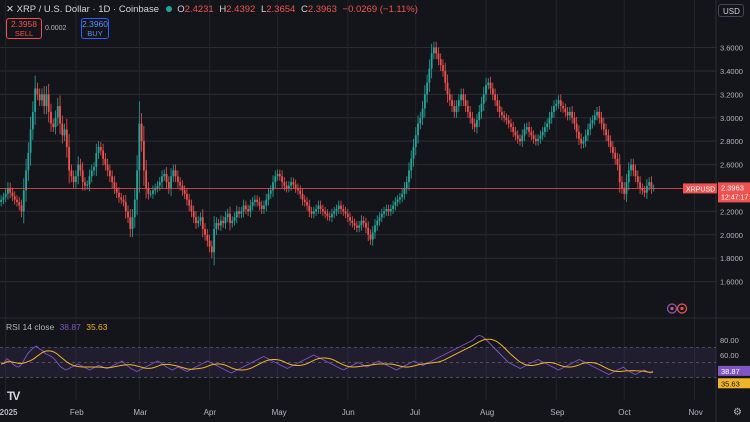 The height and width of the screenshot is (422, 750). What do you see at coordinates (30, 327) in the screenshot?
I see `rsi-title: RSI 14 close` at bounding box center [30, 327].